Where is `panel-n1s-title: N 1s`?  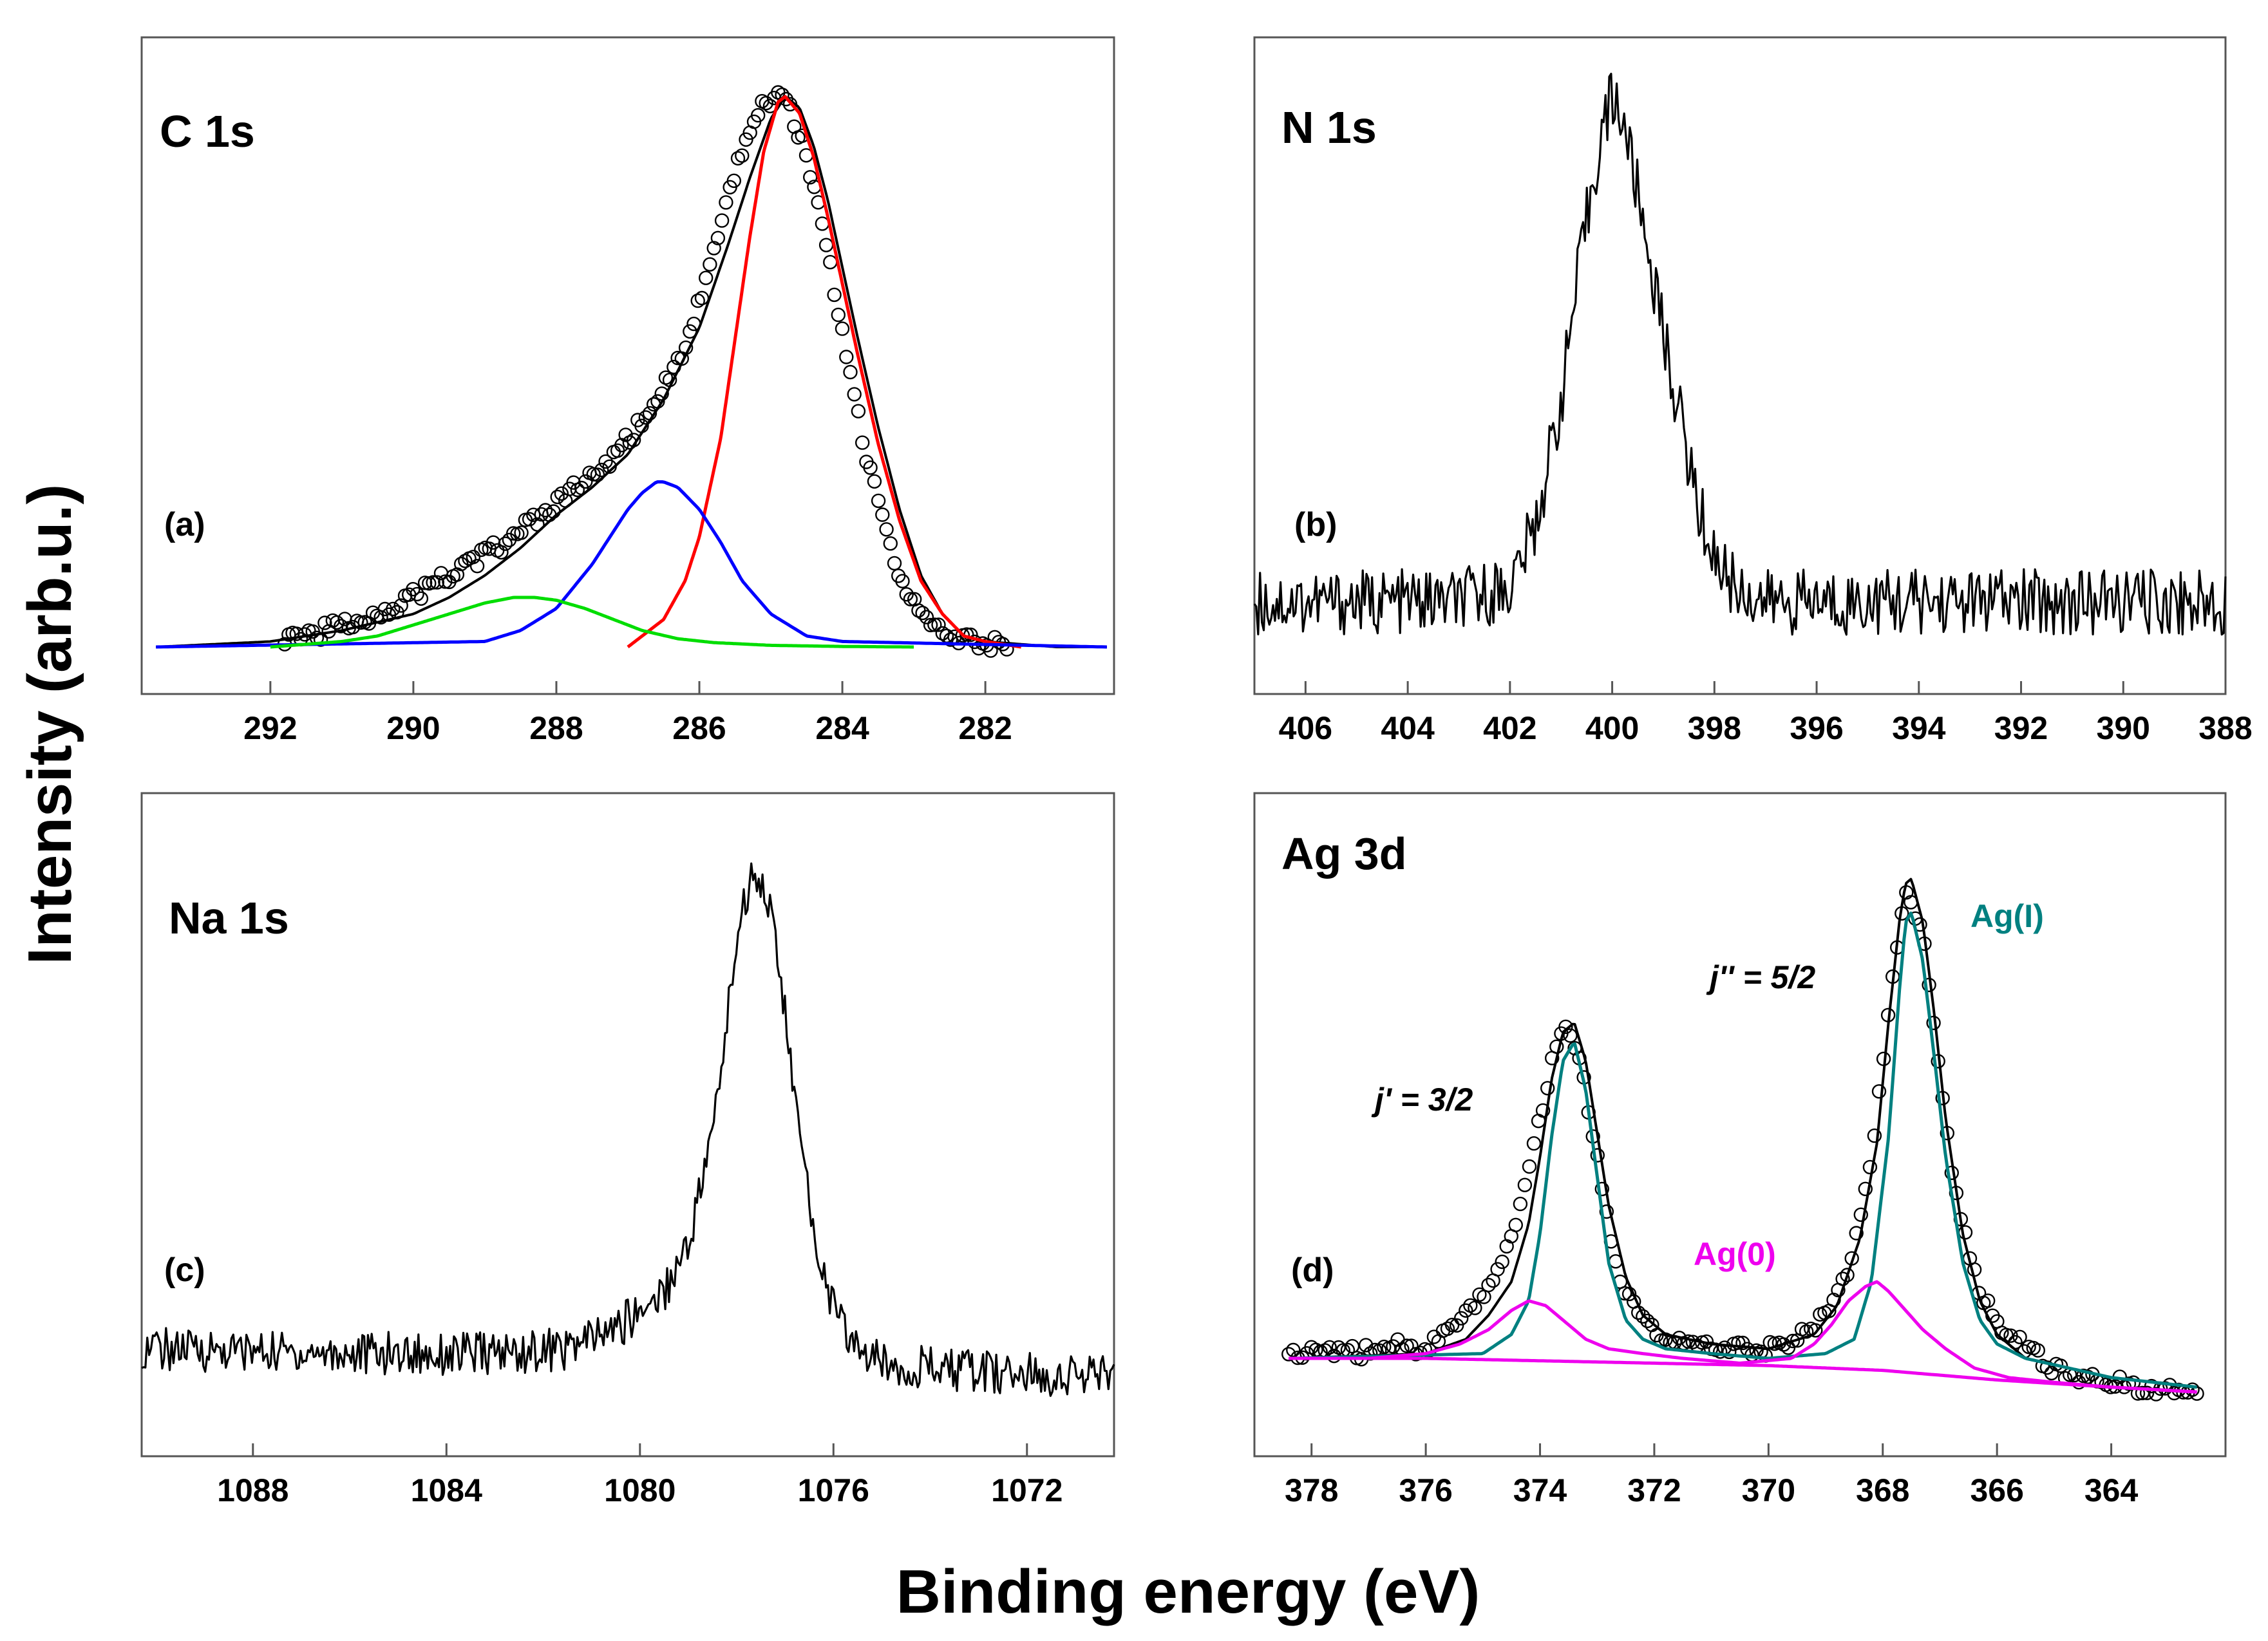
panel-n1s-title: N 1s is located at coordinates (1329, 127).